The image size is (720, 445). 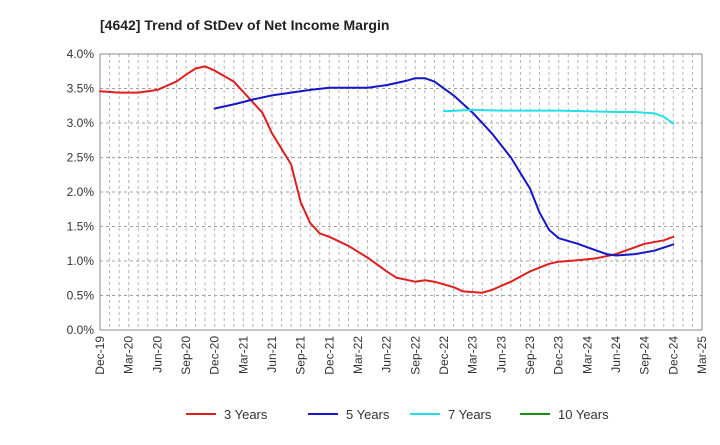 I want to click on y-tick-label: 1.0%, so click(x=81, y=261).